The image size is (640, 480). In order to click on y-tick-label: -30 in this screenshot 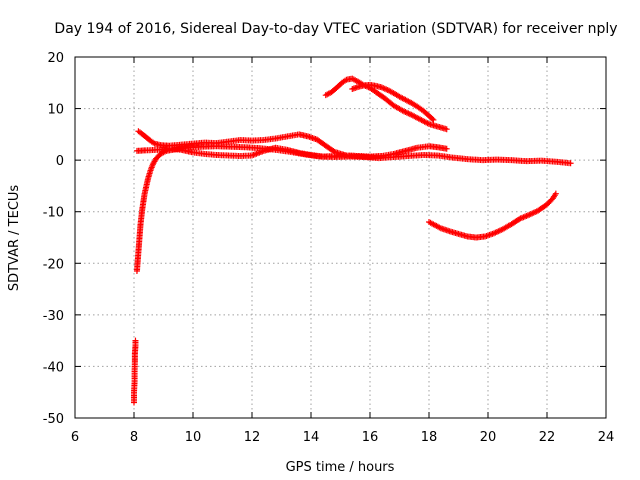, I will do `click(53, 316)`.